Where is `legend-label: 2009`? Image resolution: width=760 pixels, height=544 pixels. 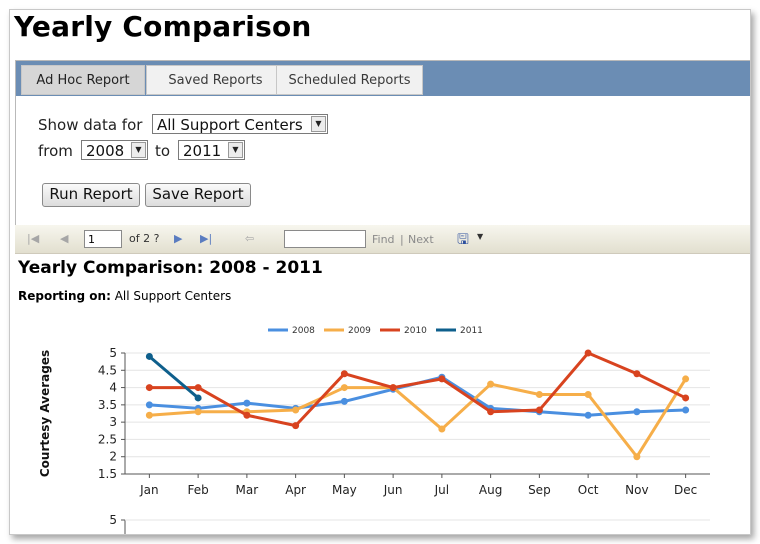 legend-label: 2009 is located at coordinates (359, 331).